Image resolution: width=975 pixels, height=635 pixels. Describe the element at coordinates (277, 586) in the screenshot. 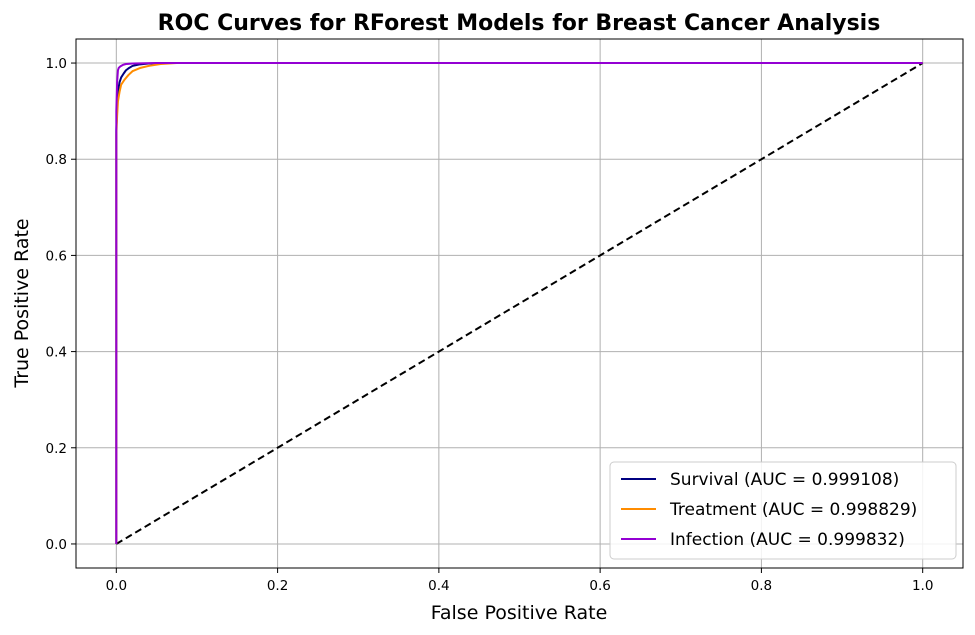

I see `x-tick-label: 0.2` at that location.